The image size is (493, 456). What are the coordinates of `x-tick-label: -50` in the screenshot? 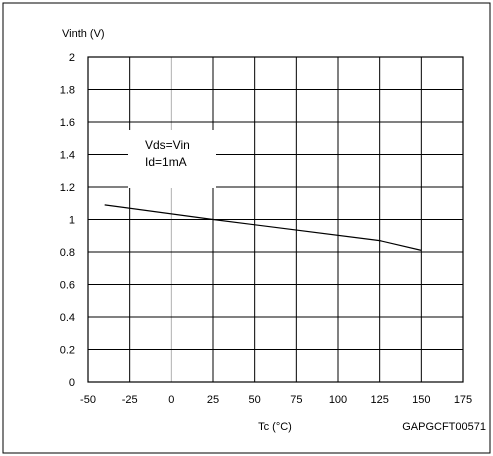 It's located at (88, 400).